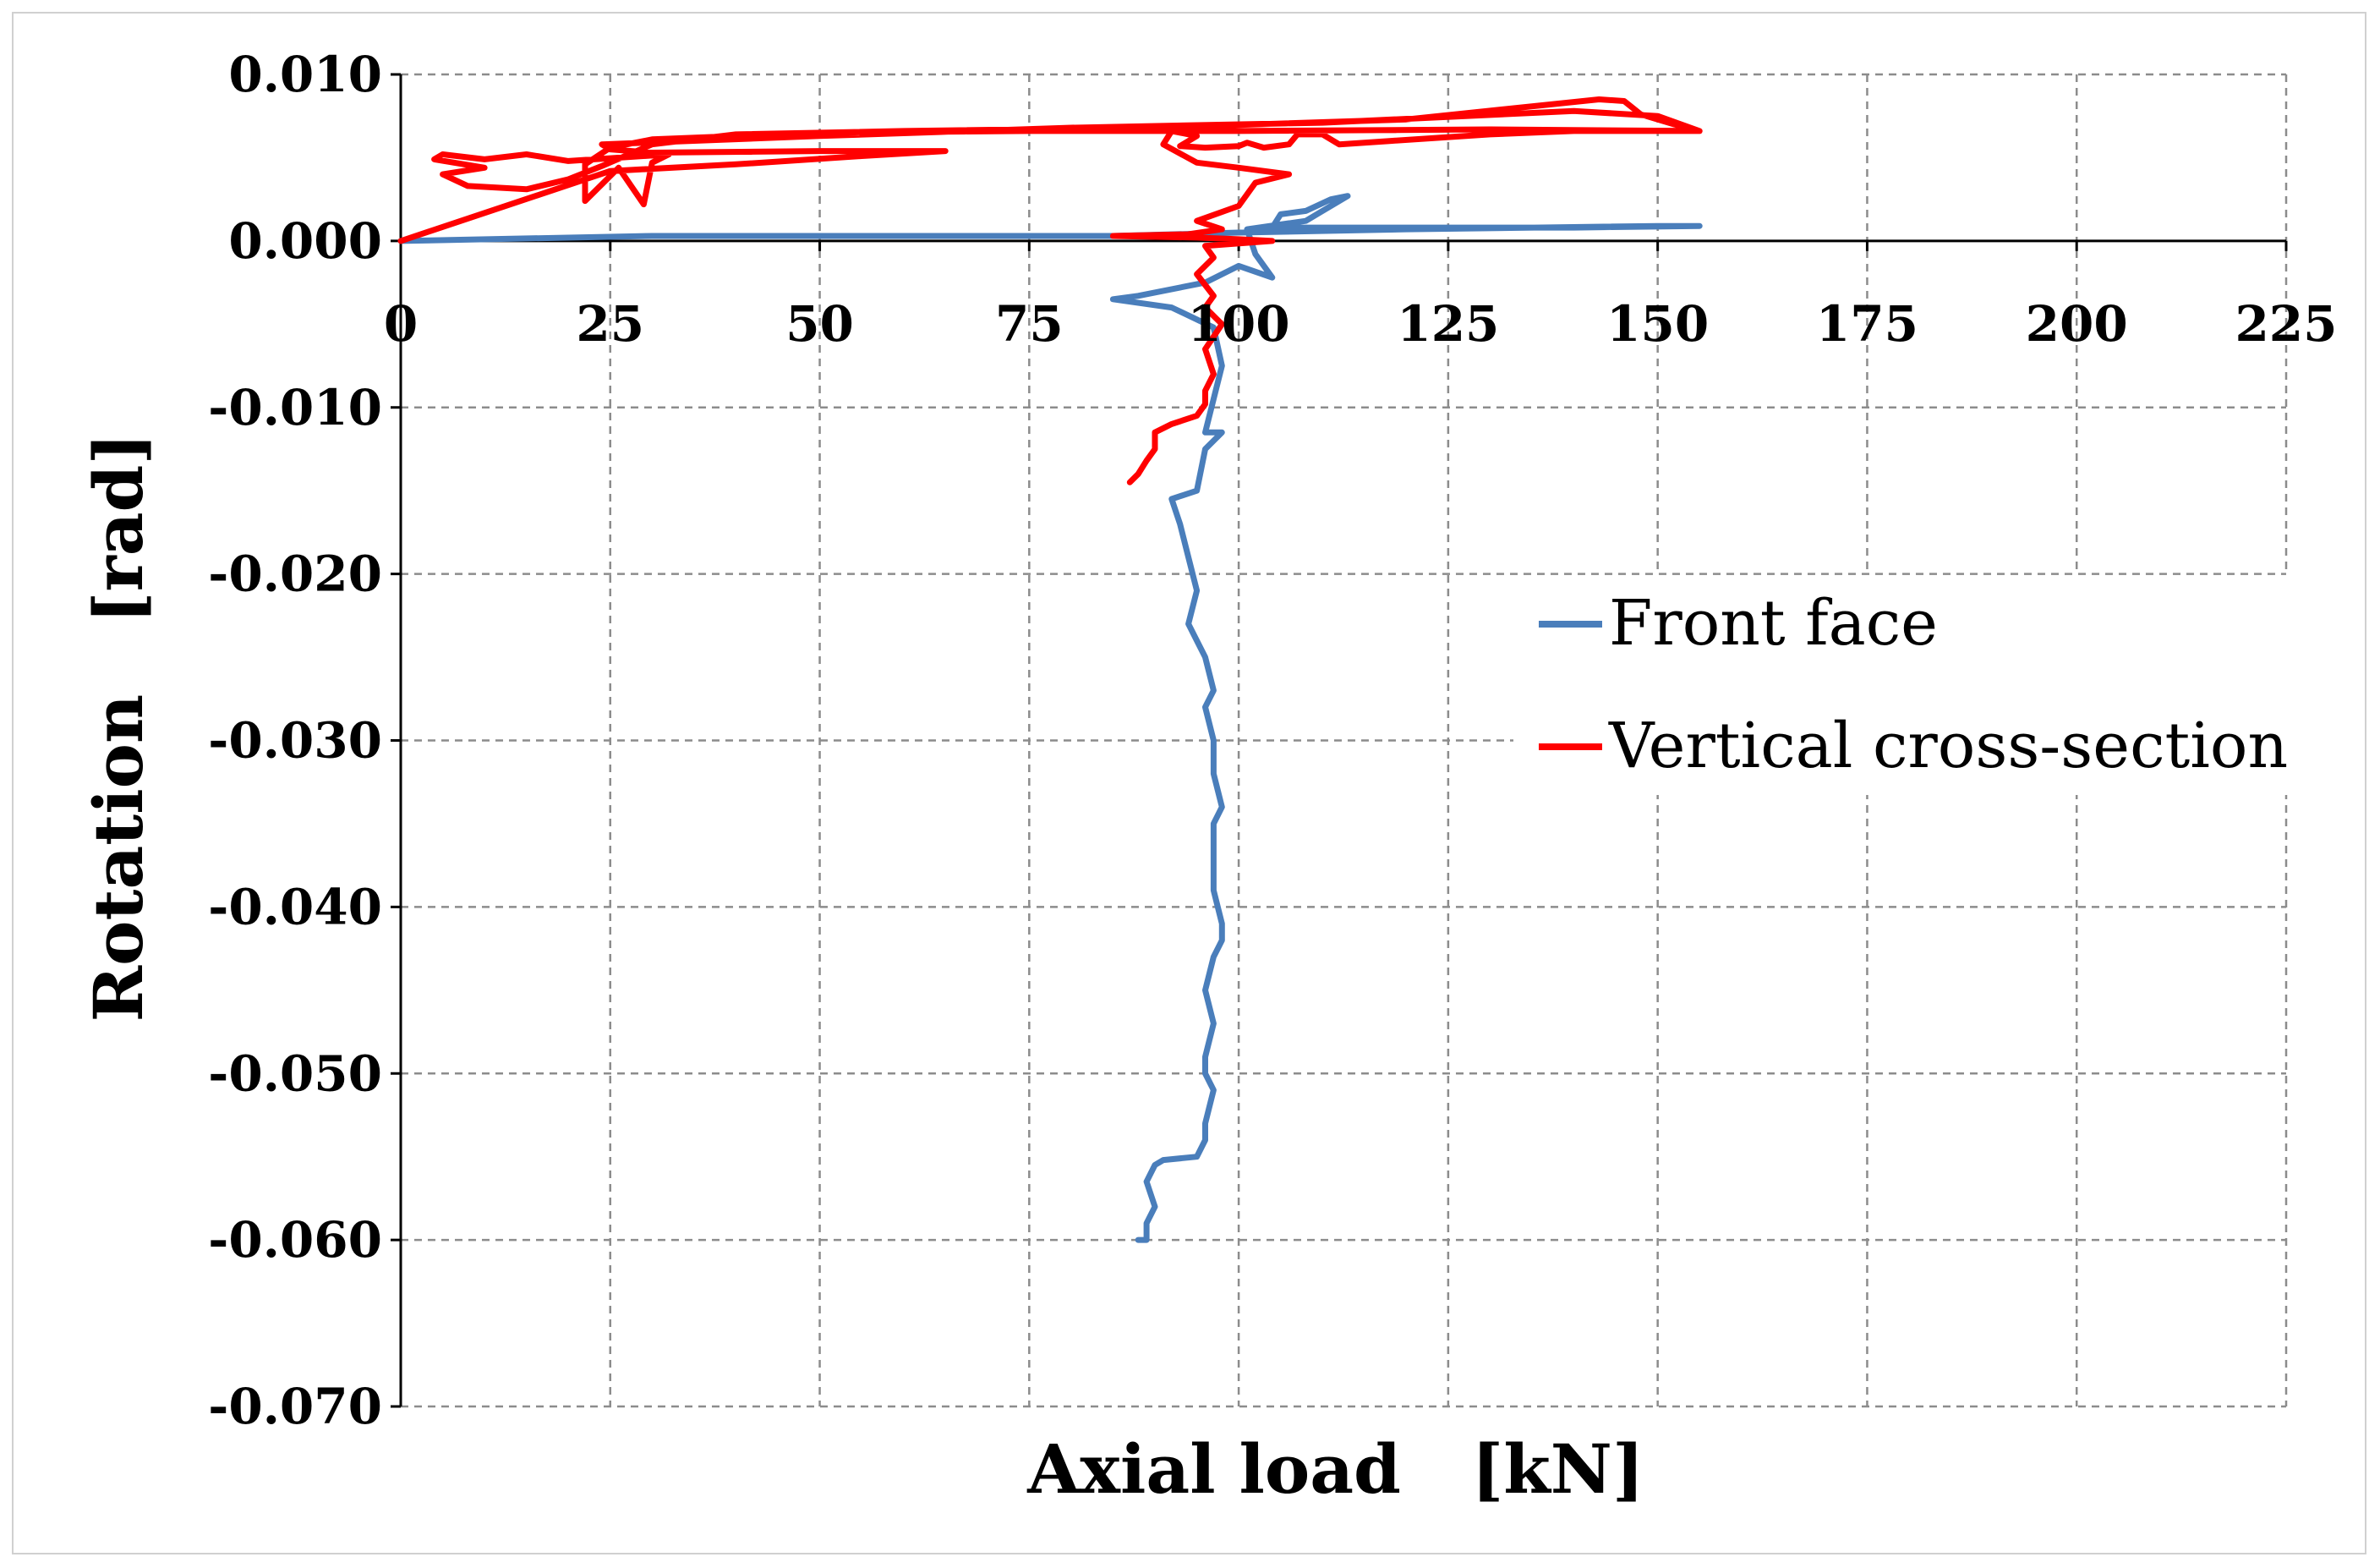 The image size is (2380, 1568). I want to click on x-tick-label: 225, so click(2286, 324).